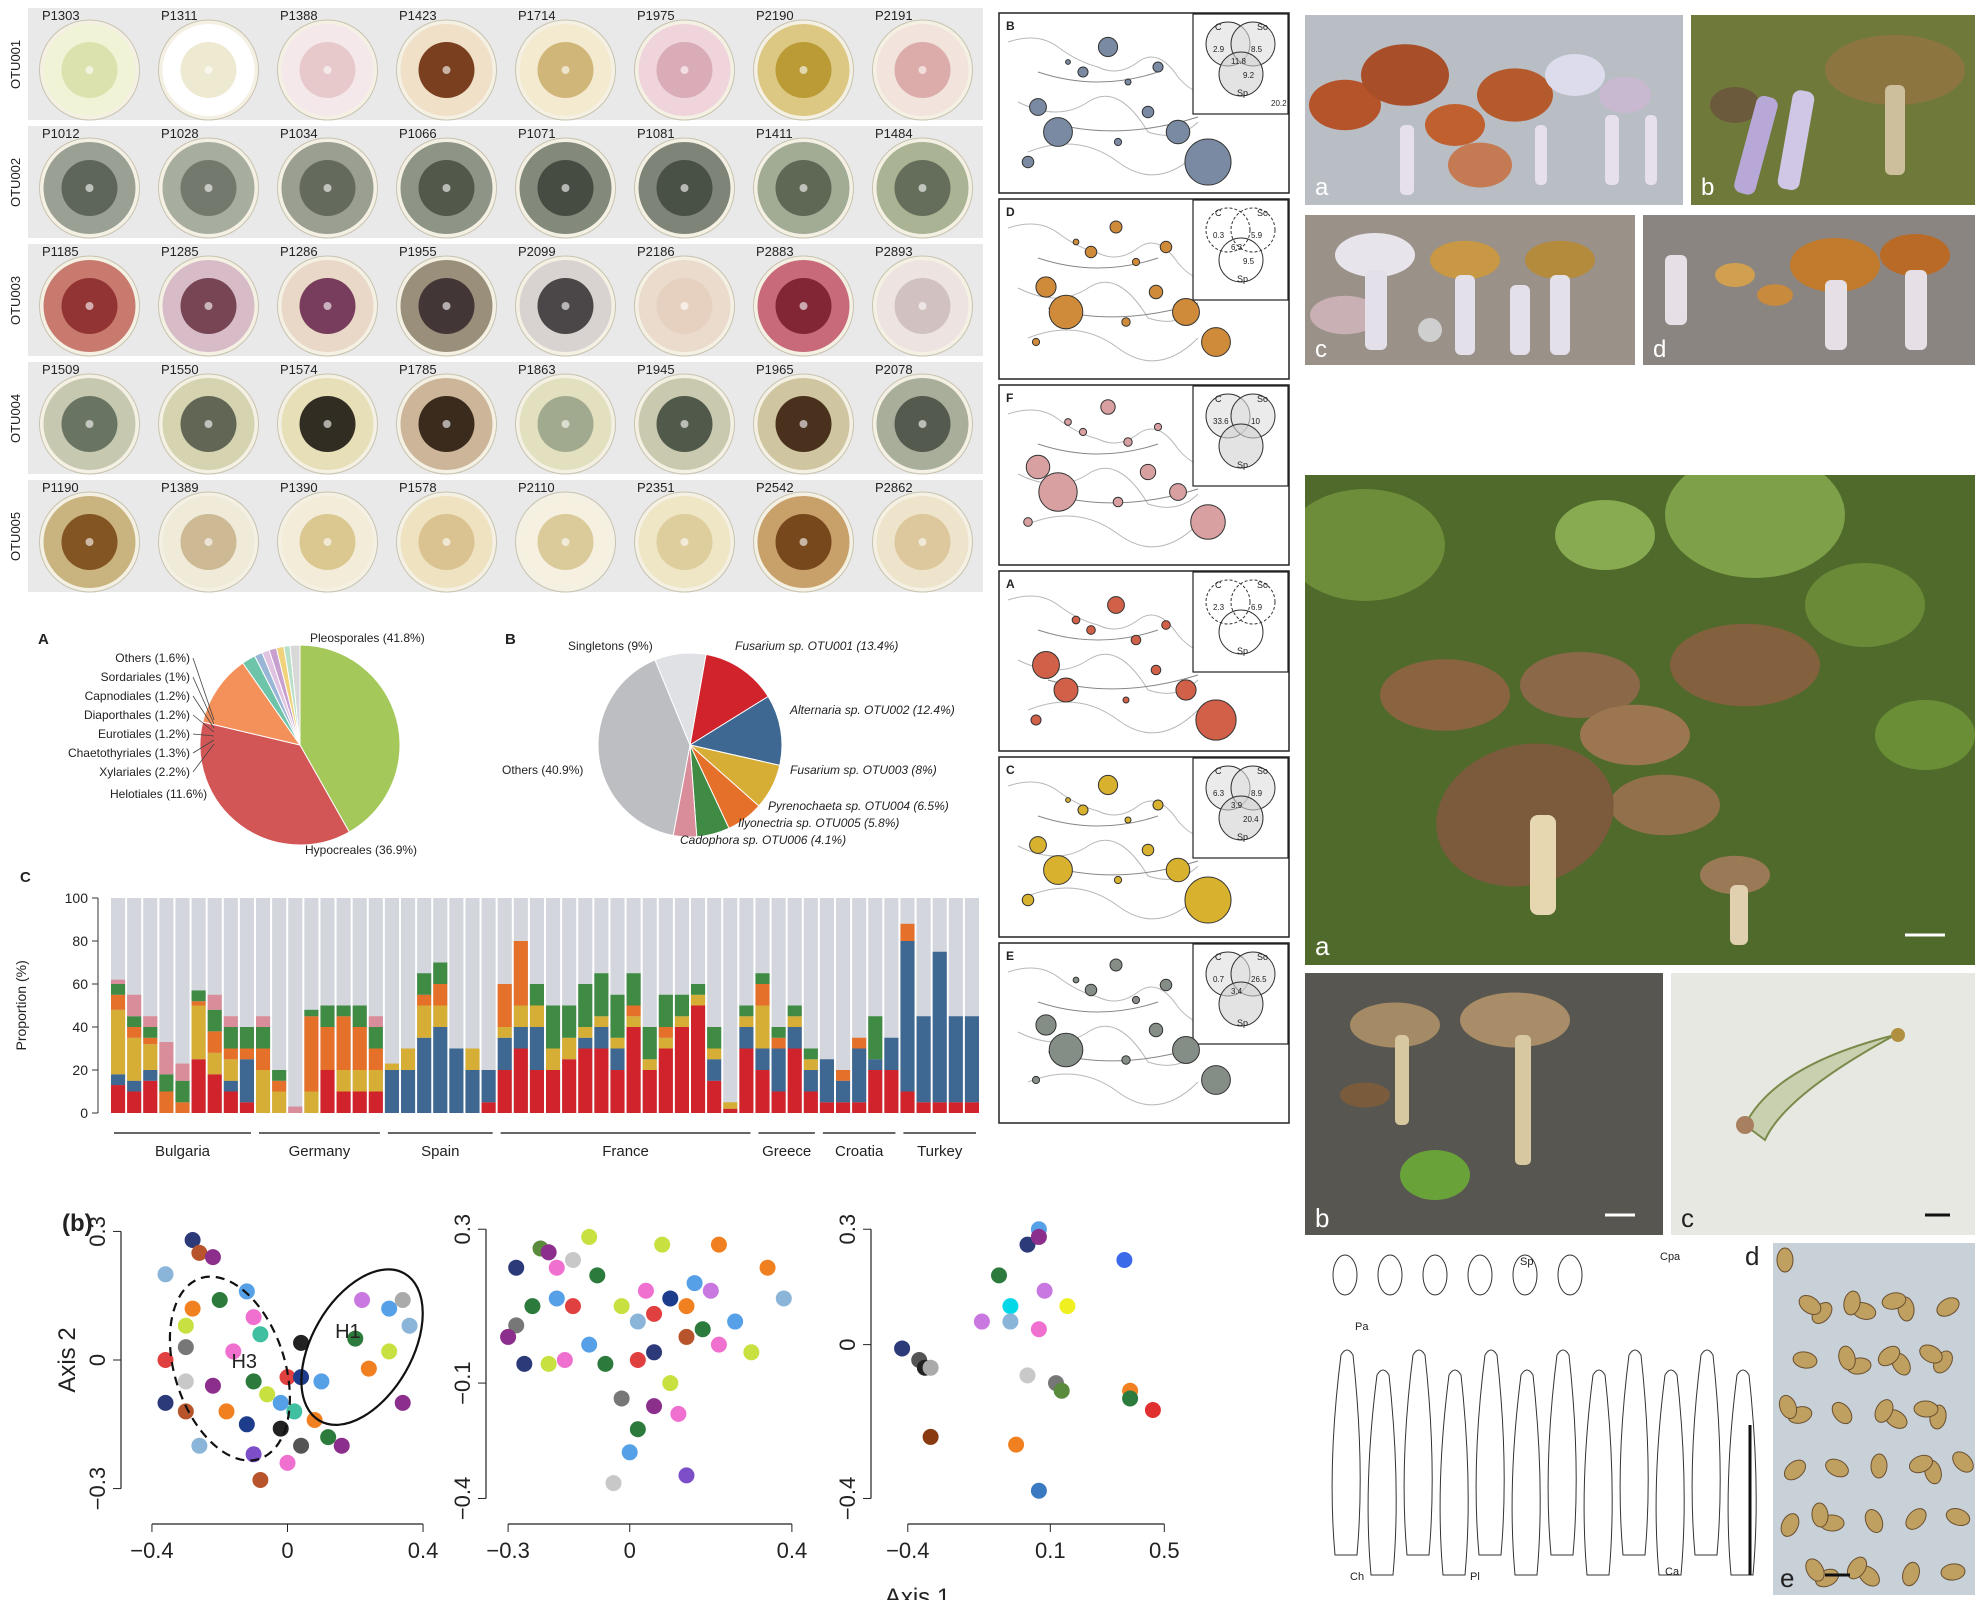  What do you see at coordinates (775, 369) in the screenshot?
I see `isolate-id: P1965` at bounding box center [775, 369].